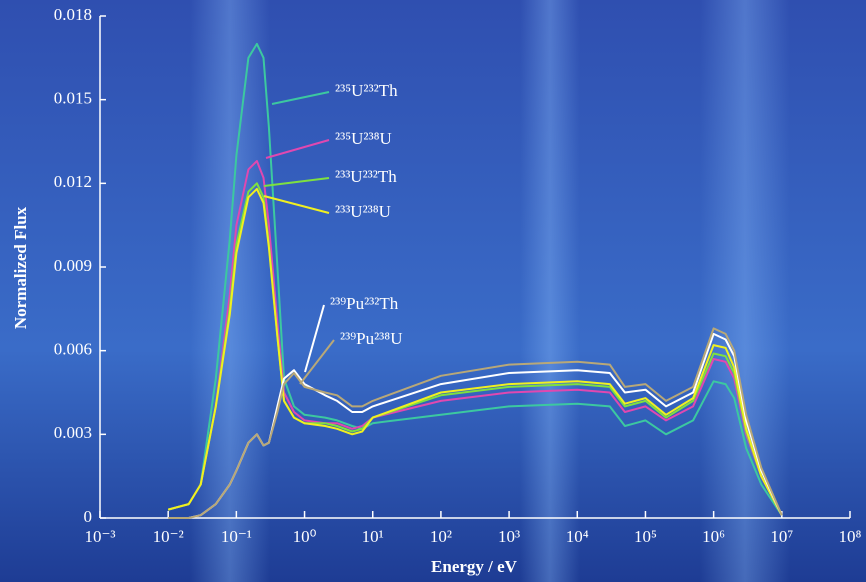 This screenshot has width=866, height=582. I want to click on x-tick-label: 10⁵, so click(645, 536).